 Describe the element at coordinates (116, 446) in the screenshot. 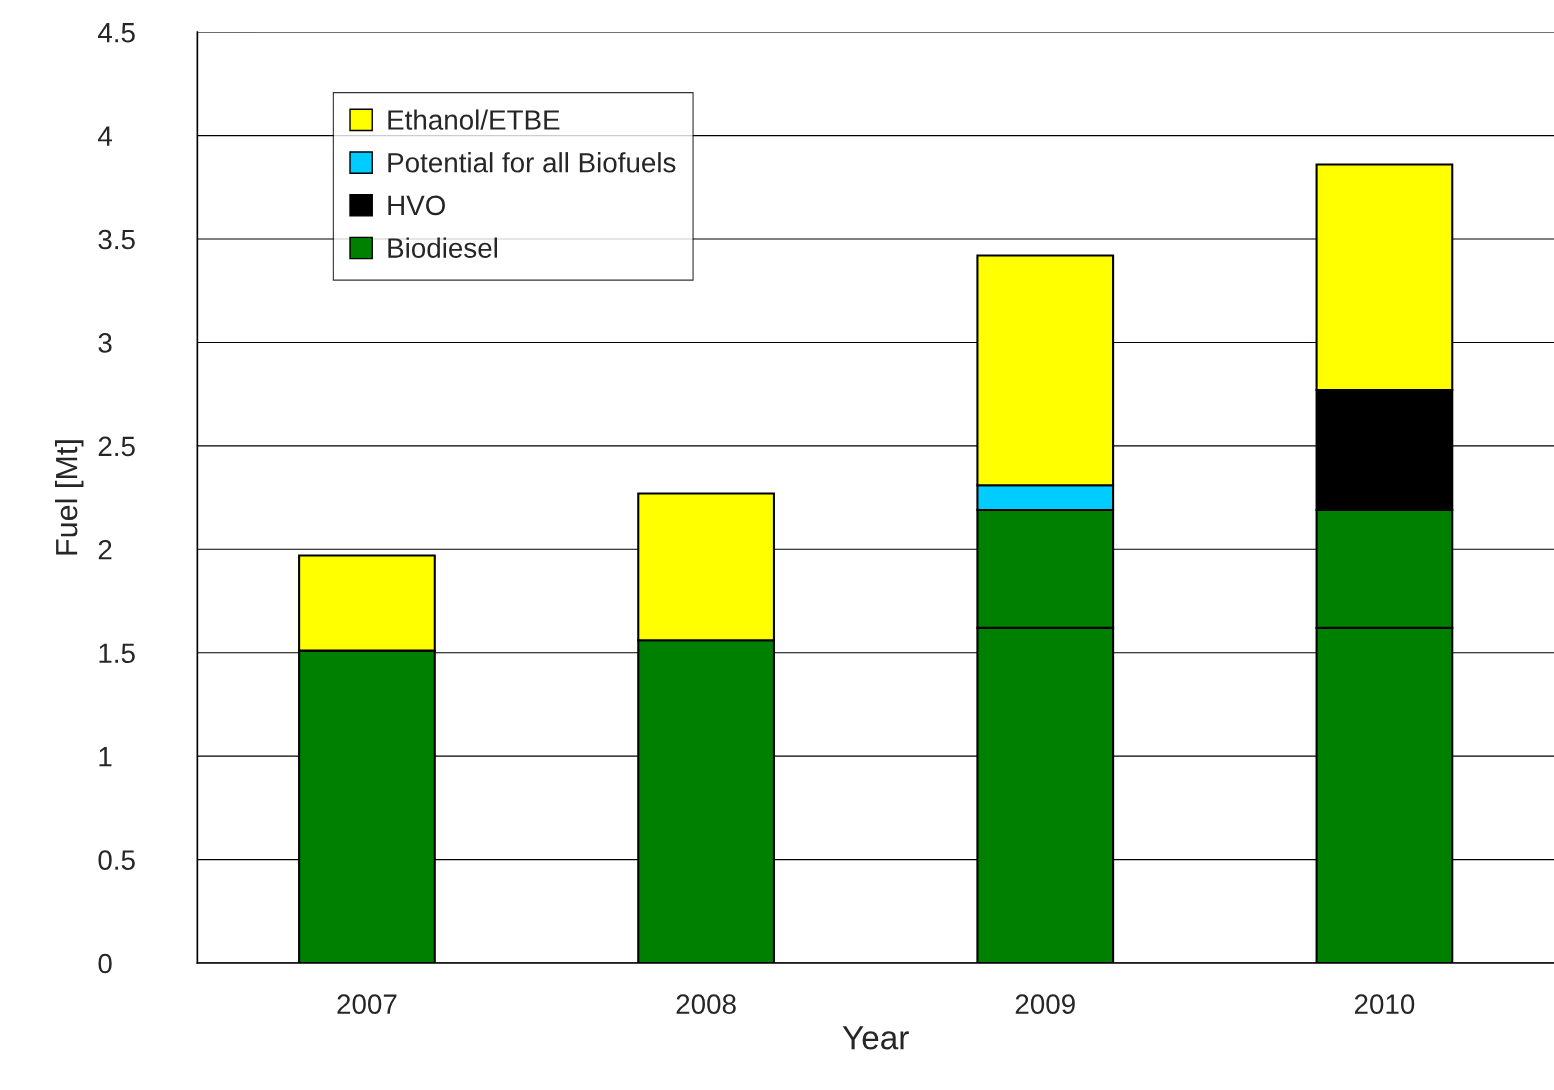

I see `y-tick-label: 2.5` at that location.